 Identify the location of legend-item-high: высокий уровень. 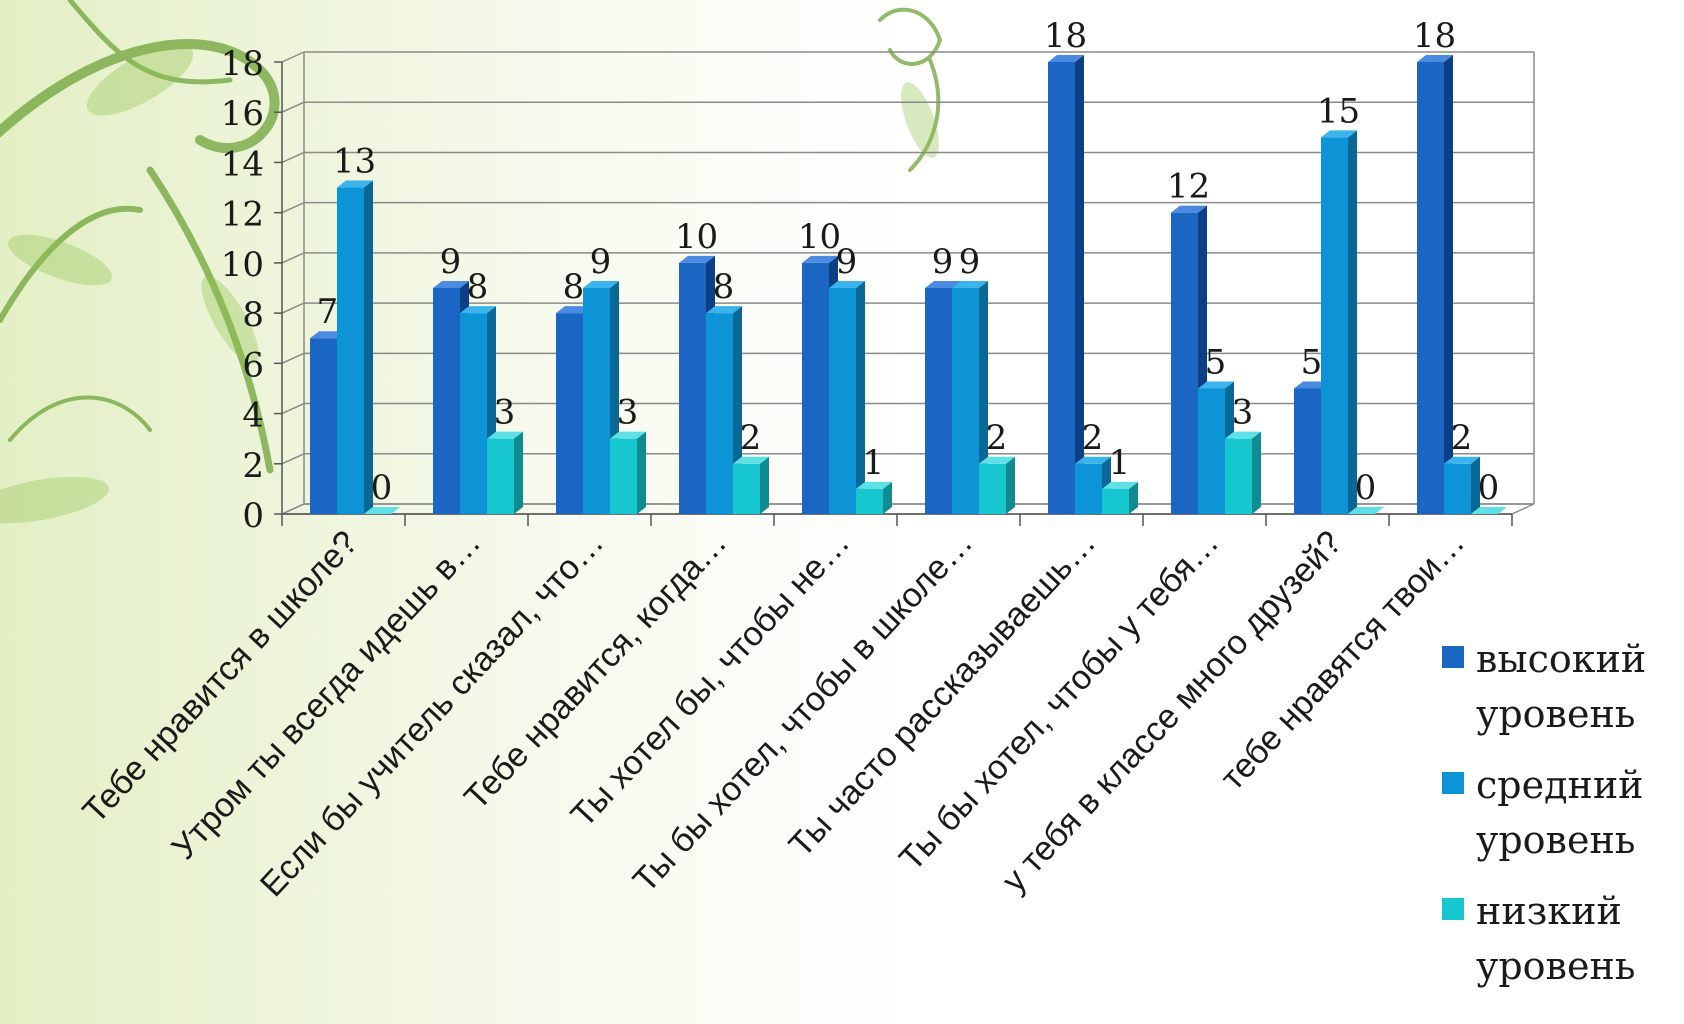
(1562, 687).